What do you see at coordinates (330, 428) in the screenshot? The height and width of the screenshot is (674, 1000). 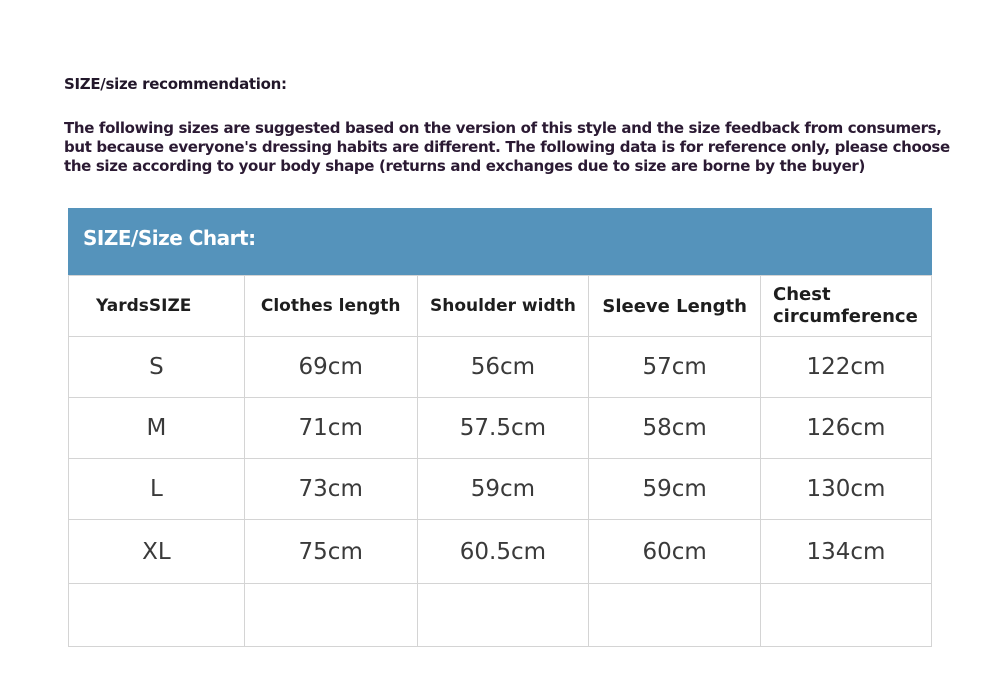 I see `cell: 71cm` at bounding box center [330, 428].